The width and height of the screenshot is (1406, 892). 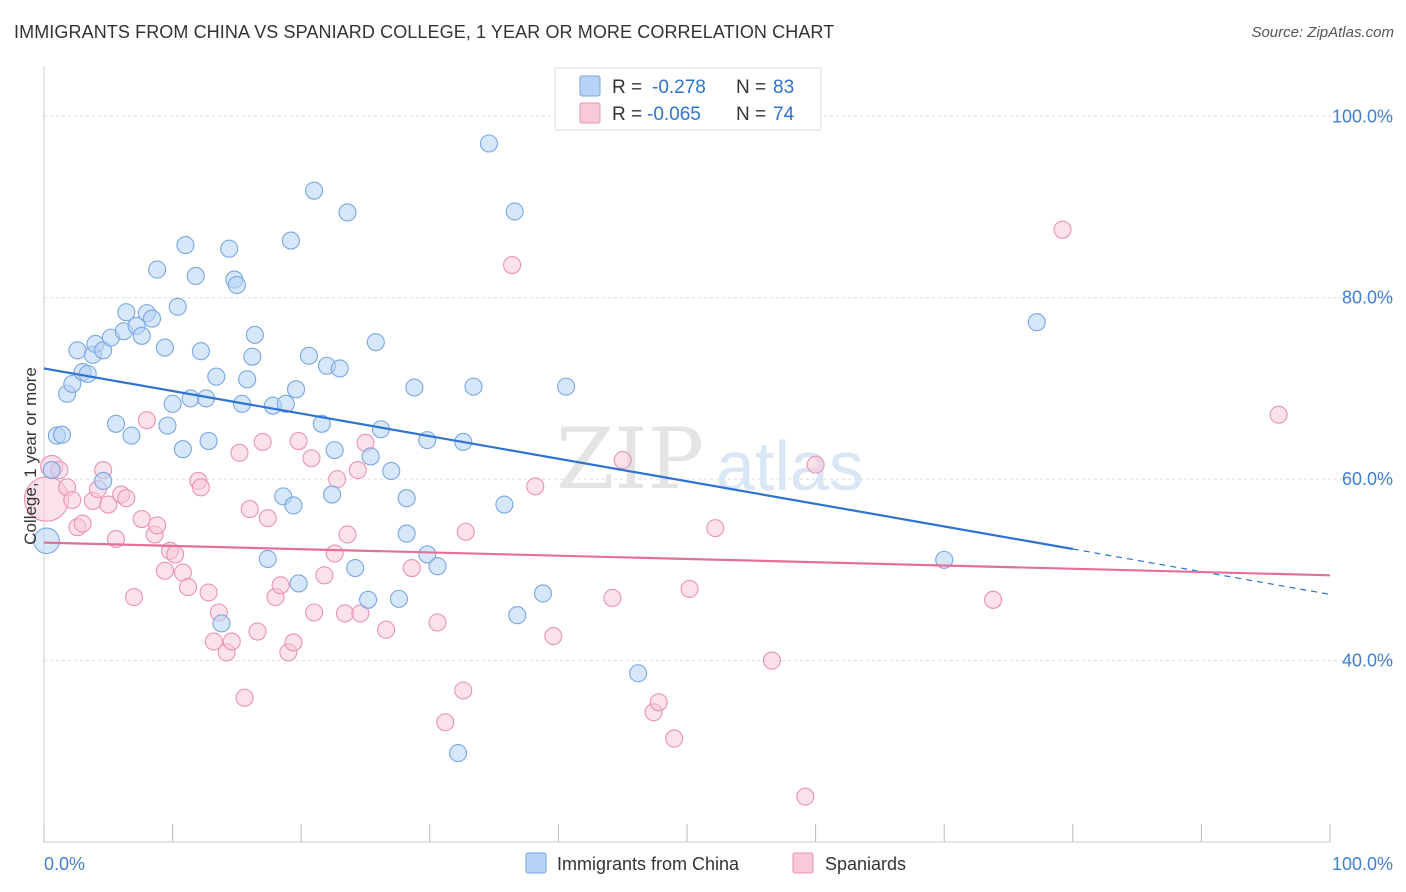 What do you see at coordinates (627, 114) in the screenshot?
I see `legend-r-label-spaniards: R =` at bounding box center [627, 114].